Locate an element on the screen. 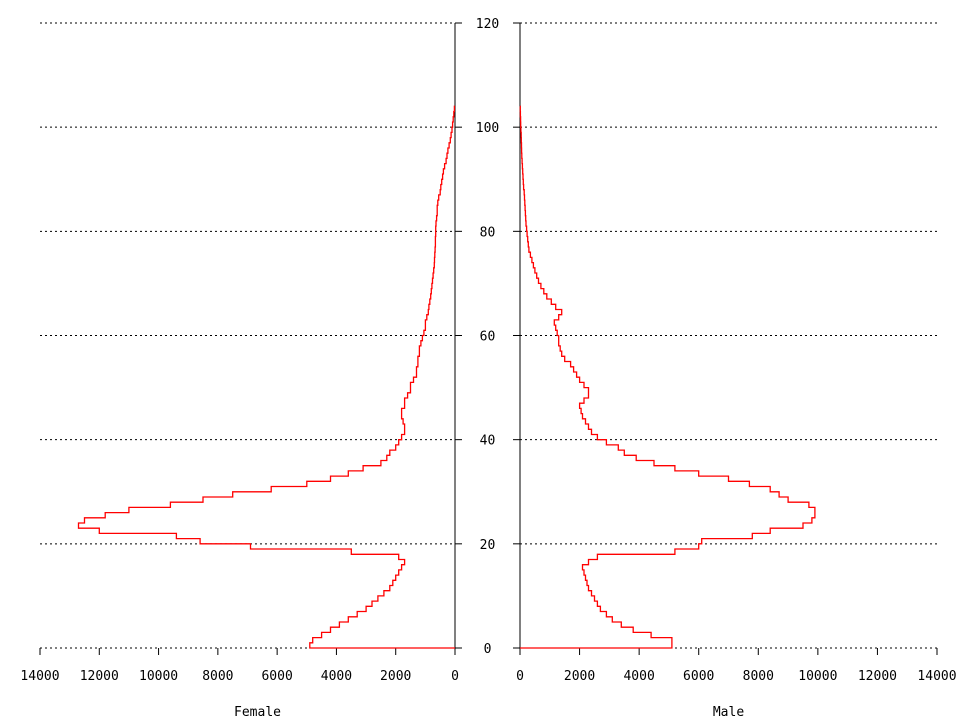 The image size is (965, 722). male-x-tick-label-4000: 4000 is located at coordinates (638, 676).